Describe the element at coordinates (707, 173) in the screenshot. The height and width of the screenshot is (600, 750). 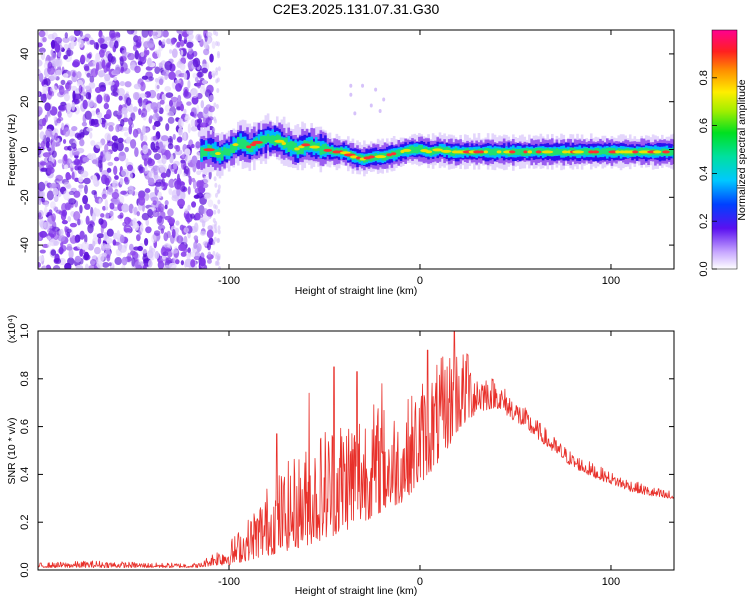
I see `colorbar-ticks: 0.0 0.2 0.4 0.6 0.8` at that location.